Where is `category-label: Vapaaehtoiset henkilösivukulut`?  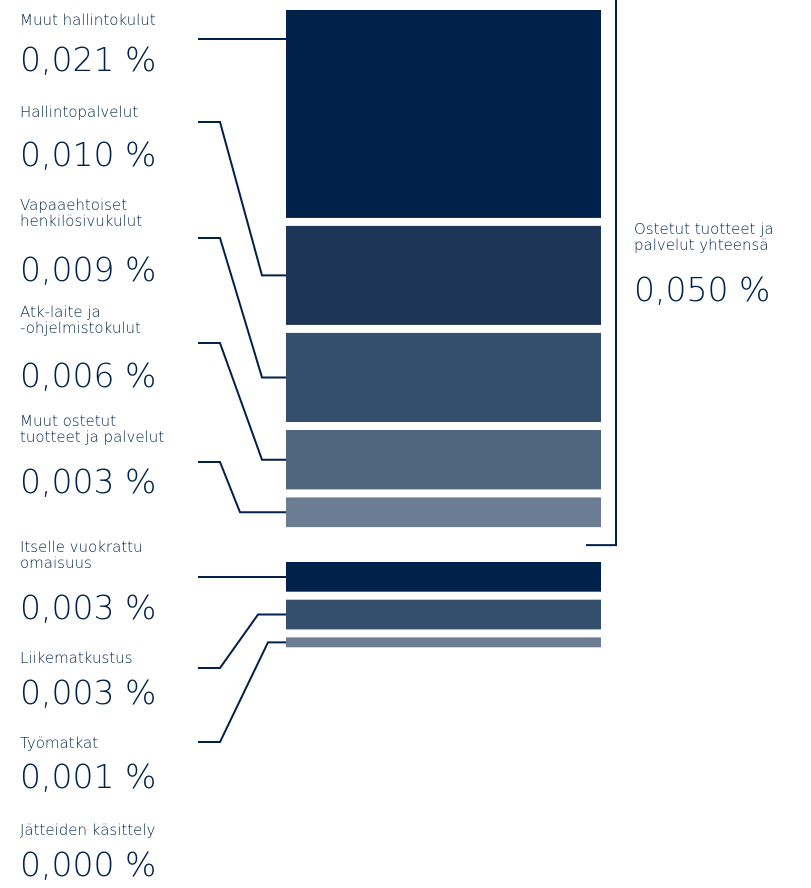
category-label: Vapaaehtoiset henkilösivukulut is located at coordinates (81, 213).